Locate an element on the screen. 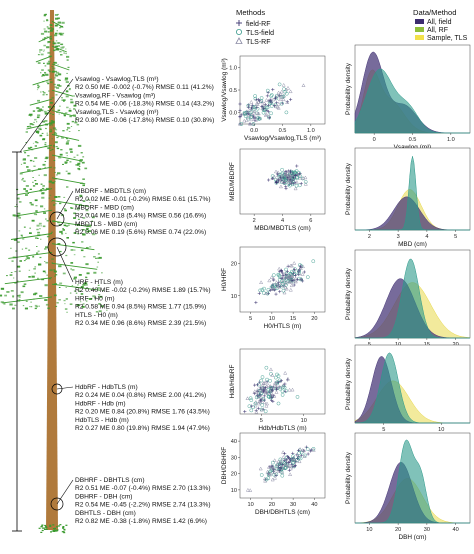  methods-legend: Methods field-RF TLS-field TLS-RF is located at coordinates (254, 27).